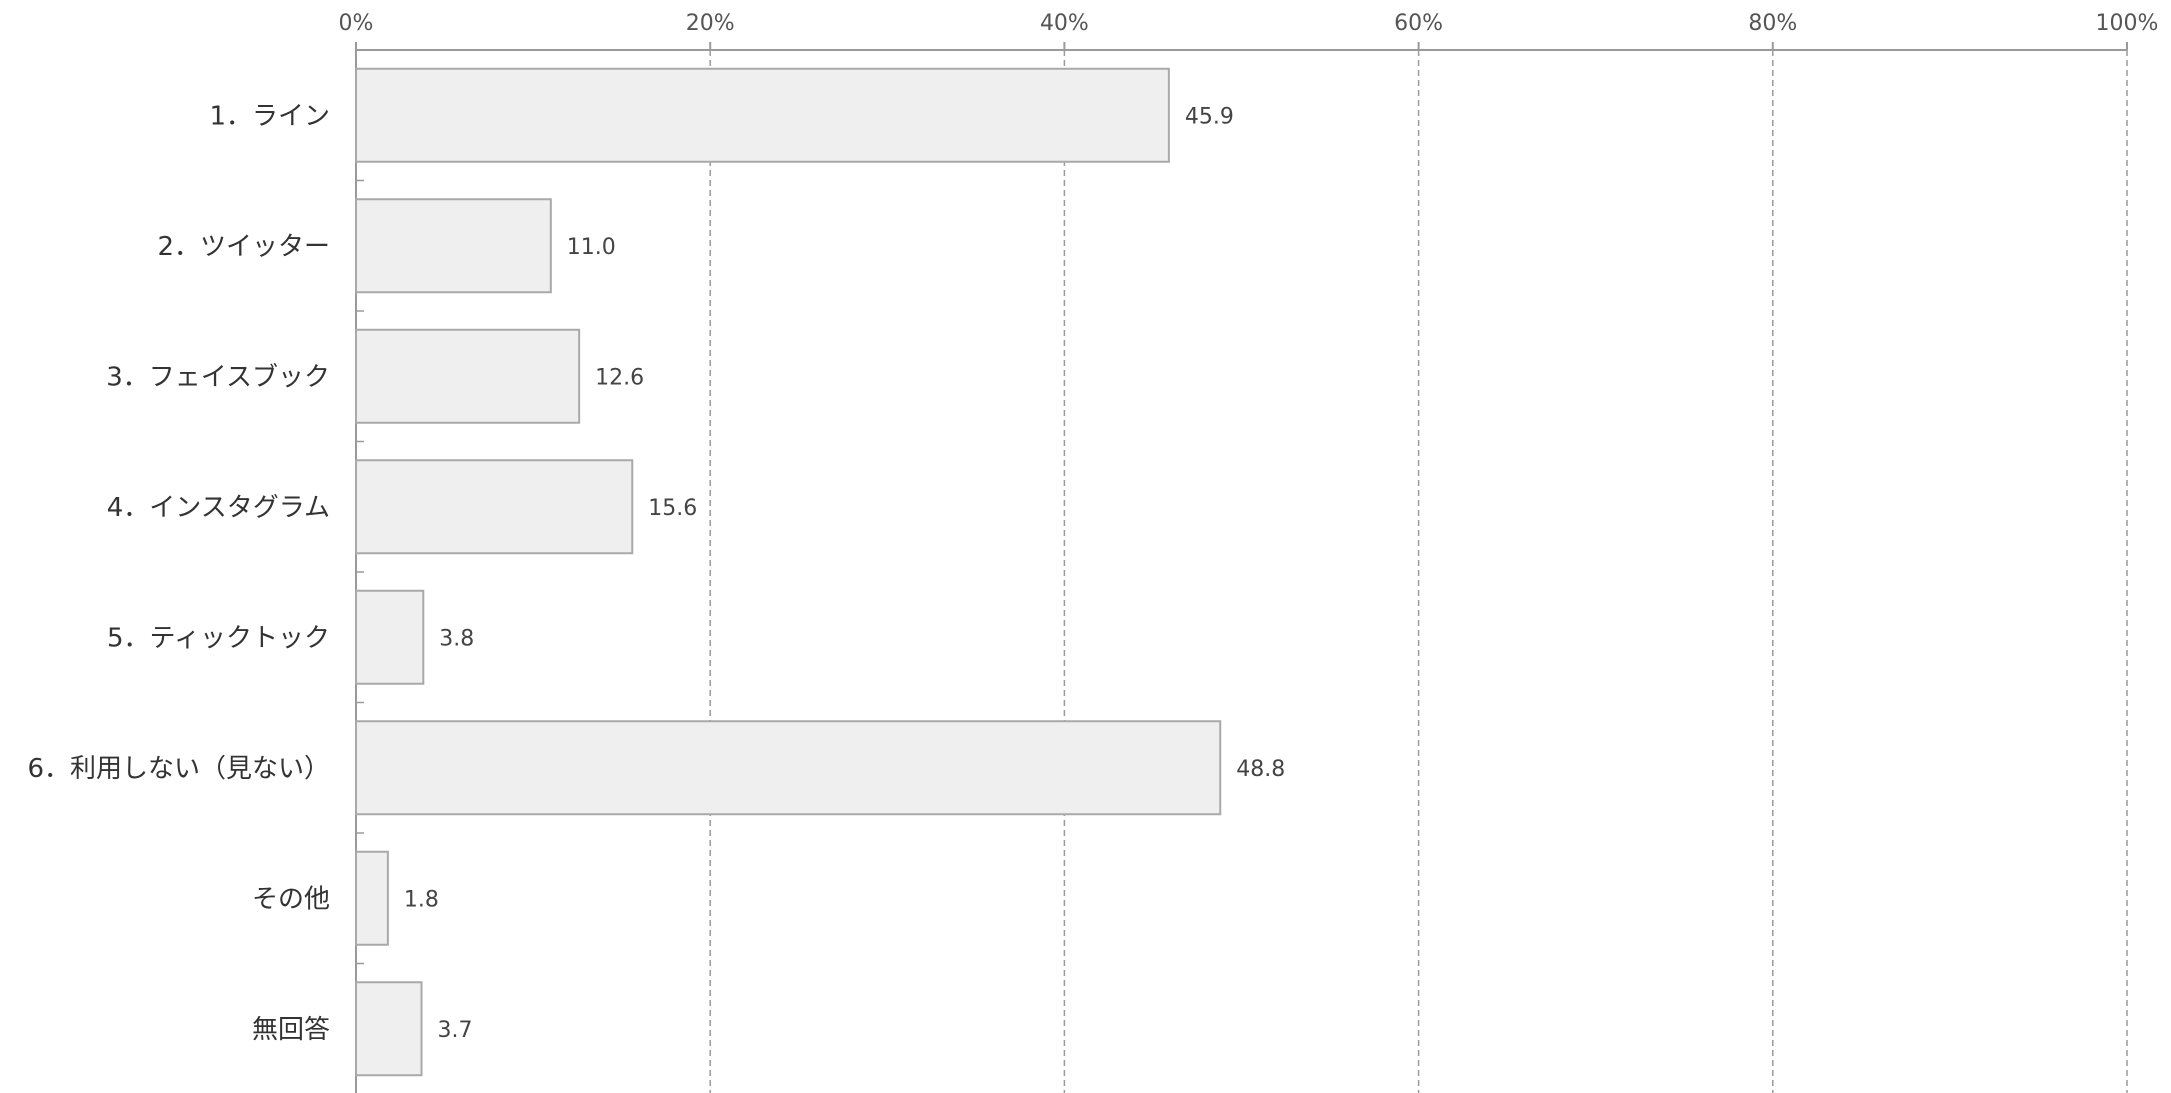 This screenshot has width=2171, height=1093. Describe the element at coordinates (421, 899) in the screenshot. I see `data-label: 1.8` at that location.